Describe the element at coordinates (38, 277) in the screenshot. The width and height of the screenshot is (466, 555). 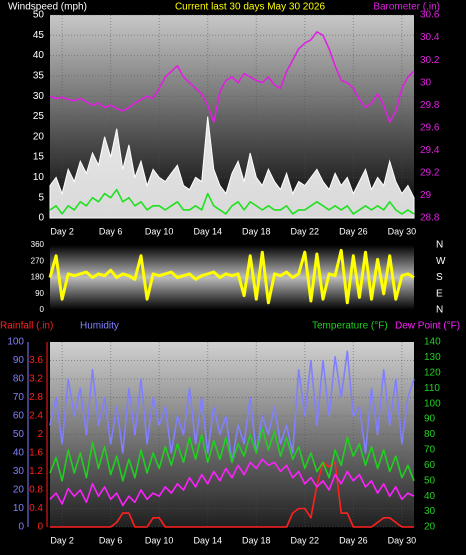
I see `y-tick-label: 180` at that location.